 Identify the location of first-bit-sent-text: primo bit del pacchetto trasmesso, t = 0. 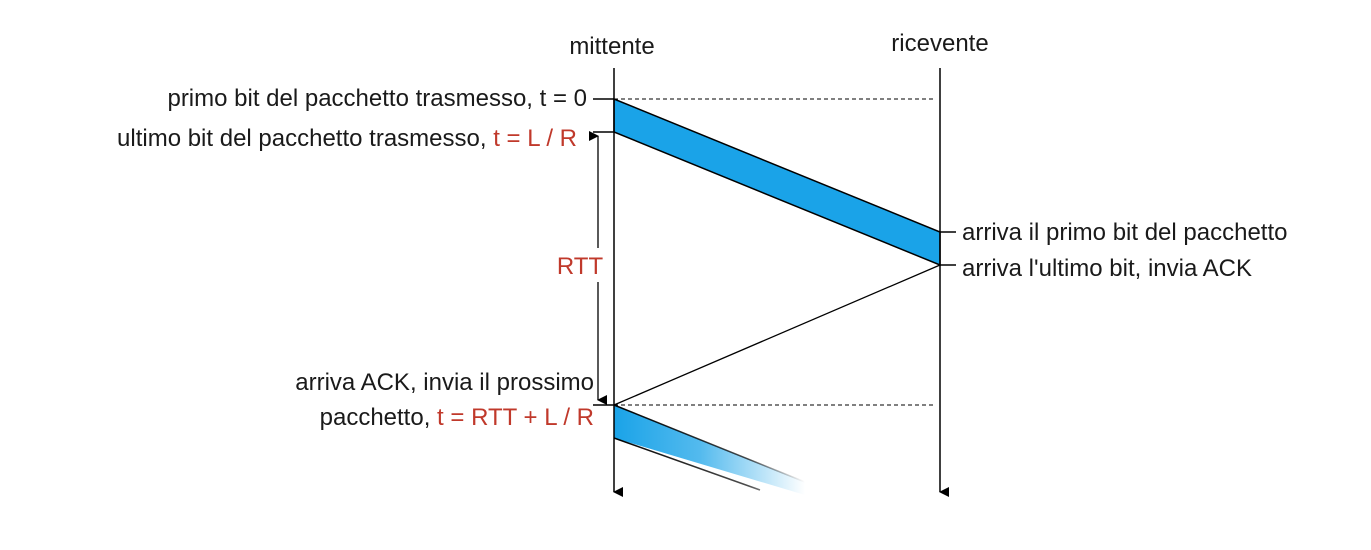
(377, 98).